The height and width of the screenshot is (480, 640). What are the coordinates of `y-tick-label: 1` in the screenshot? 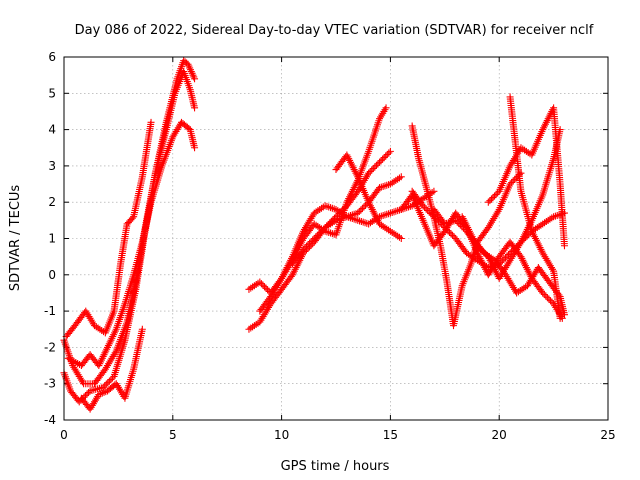 It's located at (52, 239).